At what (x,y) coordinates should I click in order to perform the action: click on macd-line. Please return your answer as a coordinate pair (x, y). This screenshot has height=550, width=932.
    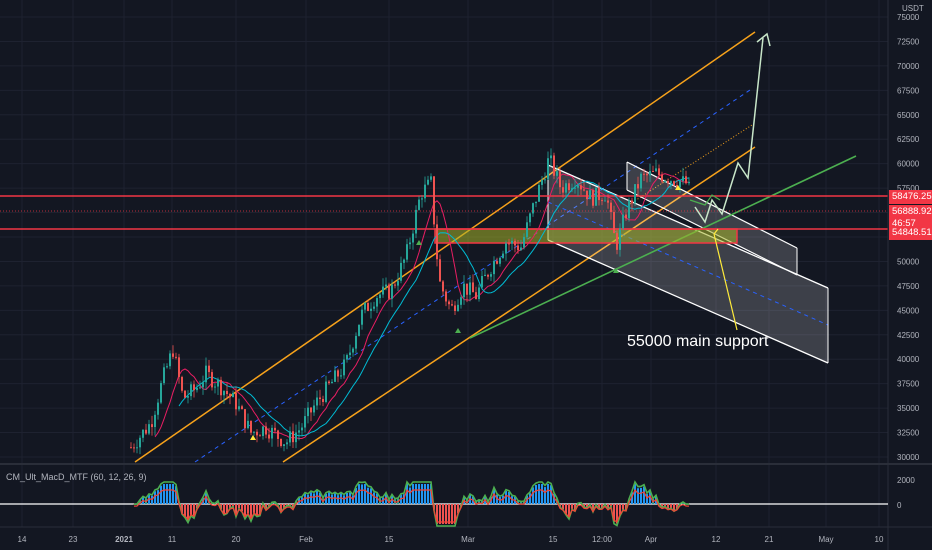
    Looking at the image, I should click on (411, 503).